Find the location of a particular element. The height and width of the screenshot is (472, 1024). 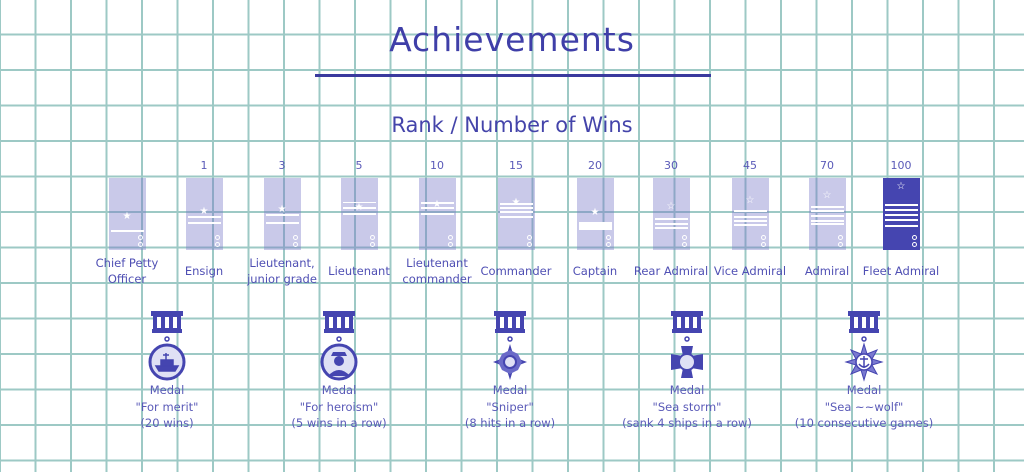

medal-text: "Sea ~~wolf" is located at coordinates (864, 406).